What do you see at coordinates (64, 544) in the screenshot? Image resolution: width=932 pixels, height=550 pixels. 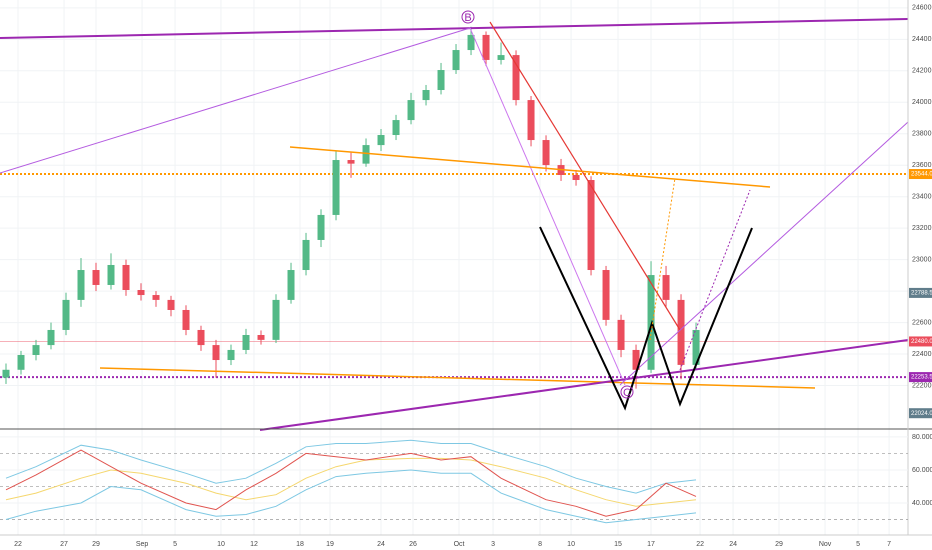 I see `x-tick-label: 27` at bounding box center [64, 544].